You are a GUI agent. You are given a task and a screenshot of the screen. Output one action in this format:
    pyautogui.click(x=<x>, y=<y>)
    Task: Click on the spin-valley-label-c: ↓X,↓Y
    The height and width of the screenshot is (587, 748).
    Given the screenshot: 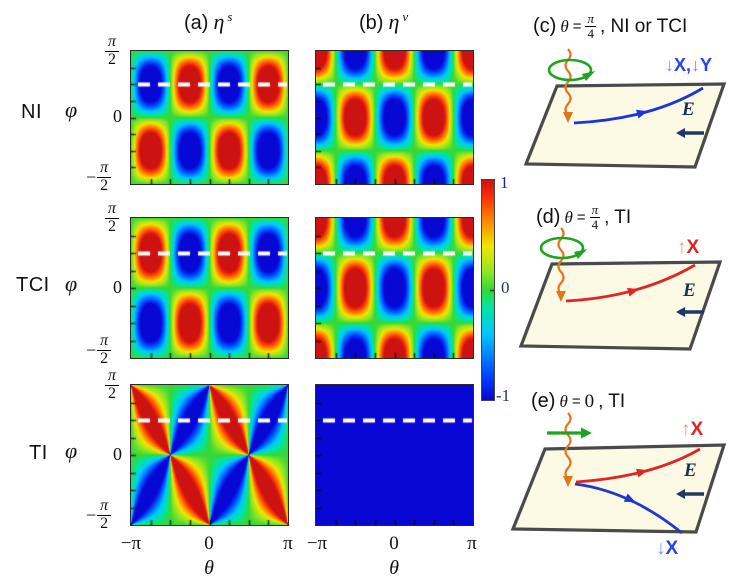 What is the action you would take?
    pyautogui.click(x=689, y=65)
    